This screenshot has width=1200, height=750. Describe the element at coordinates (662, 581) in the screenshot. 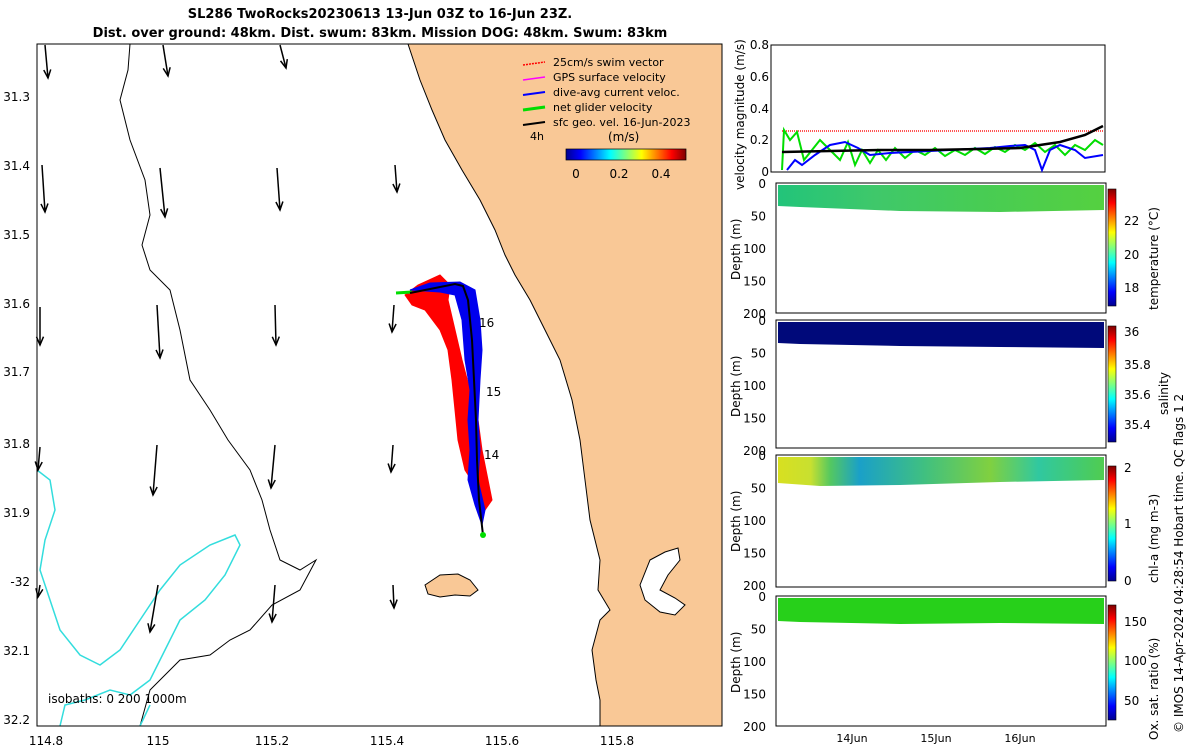

I see `peel-estuary` at that location.